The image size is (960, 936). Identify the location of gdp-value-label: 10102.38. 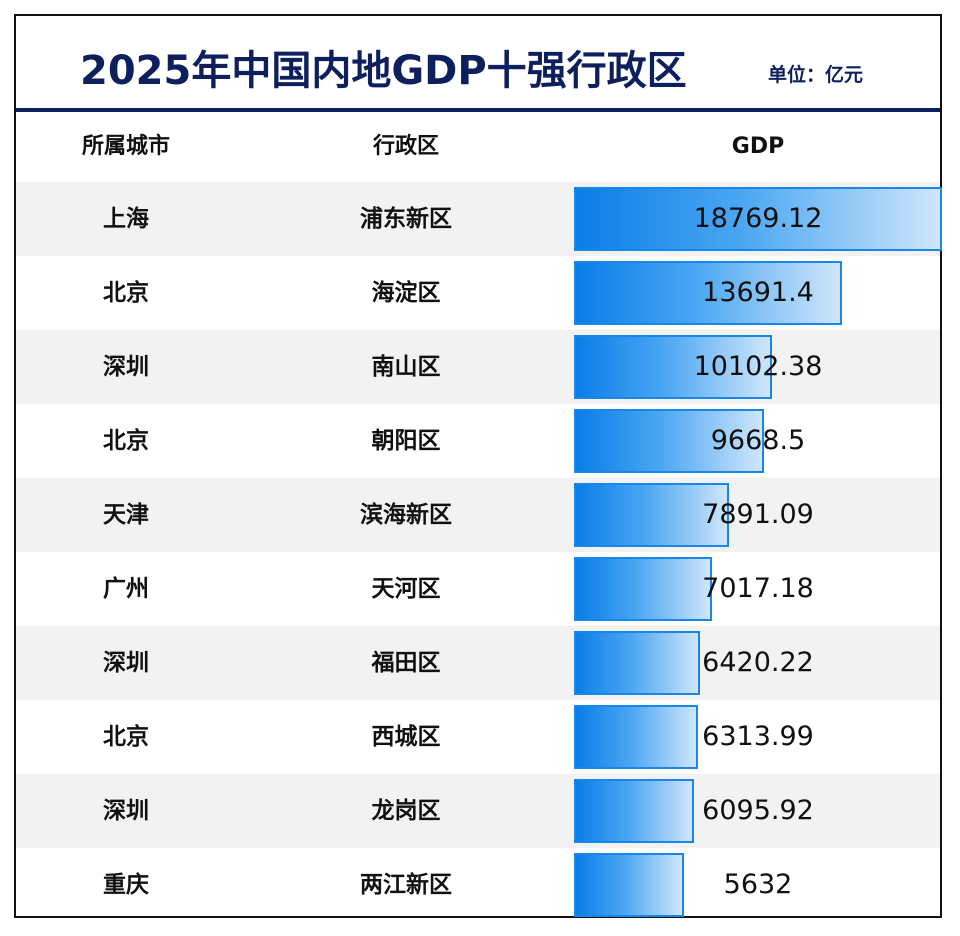
(758, 366).